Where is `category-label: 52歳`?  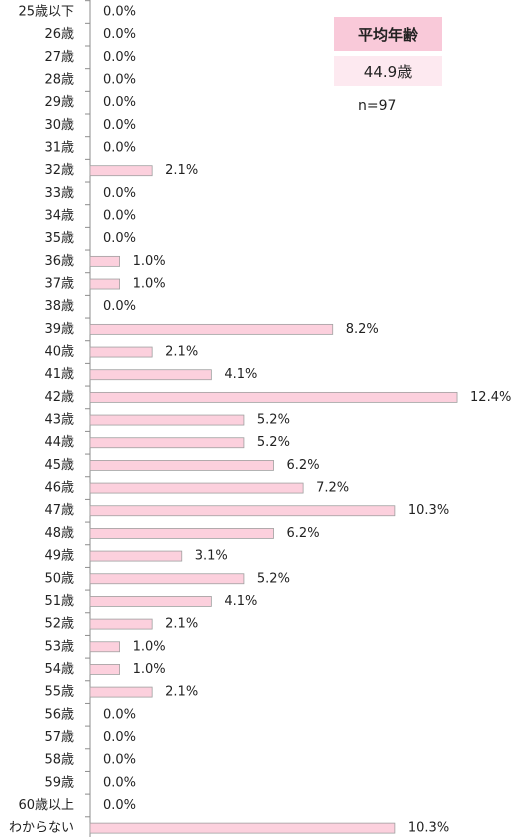 category-label: 52歳 is located at coordinates (59, 624).